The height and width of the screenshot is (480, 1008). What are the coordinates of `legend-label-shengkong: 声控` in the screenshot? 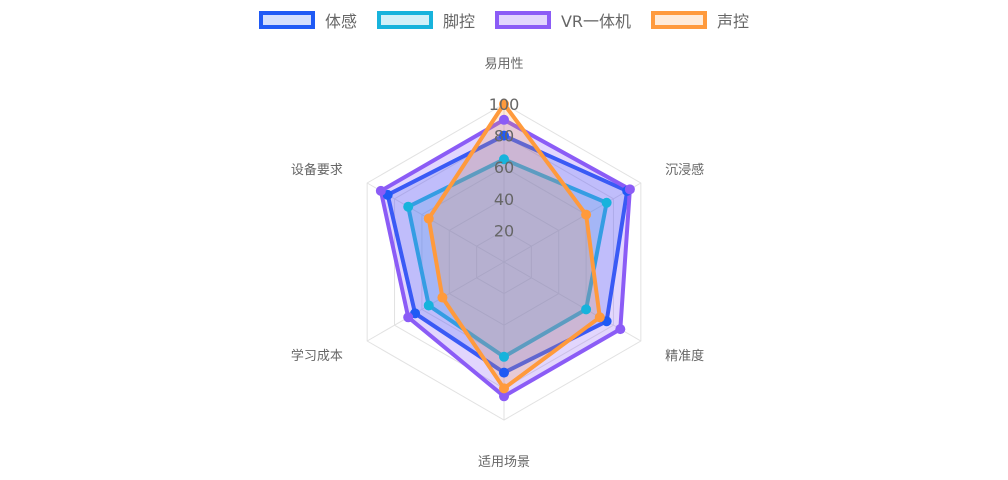 It's located at (733, 21).